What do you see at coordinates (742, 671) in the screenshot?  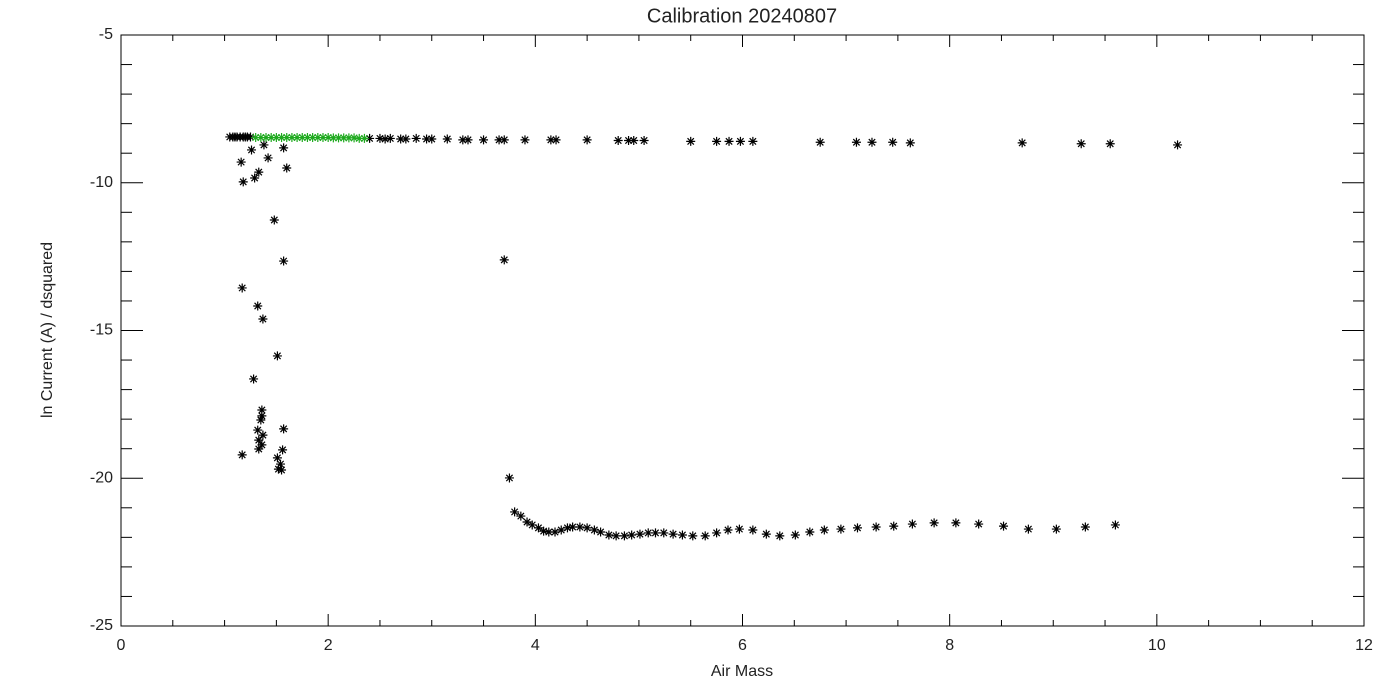 I see `x-axis-label: Air Mass` at bounding box center [742, 671].